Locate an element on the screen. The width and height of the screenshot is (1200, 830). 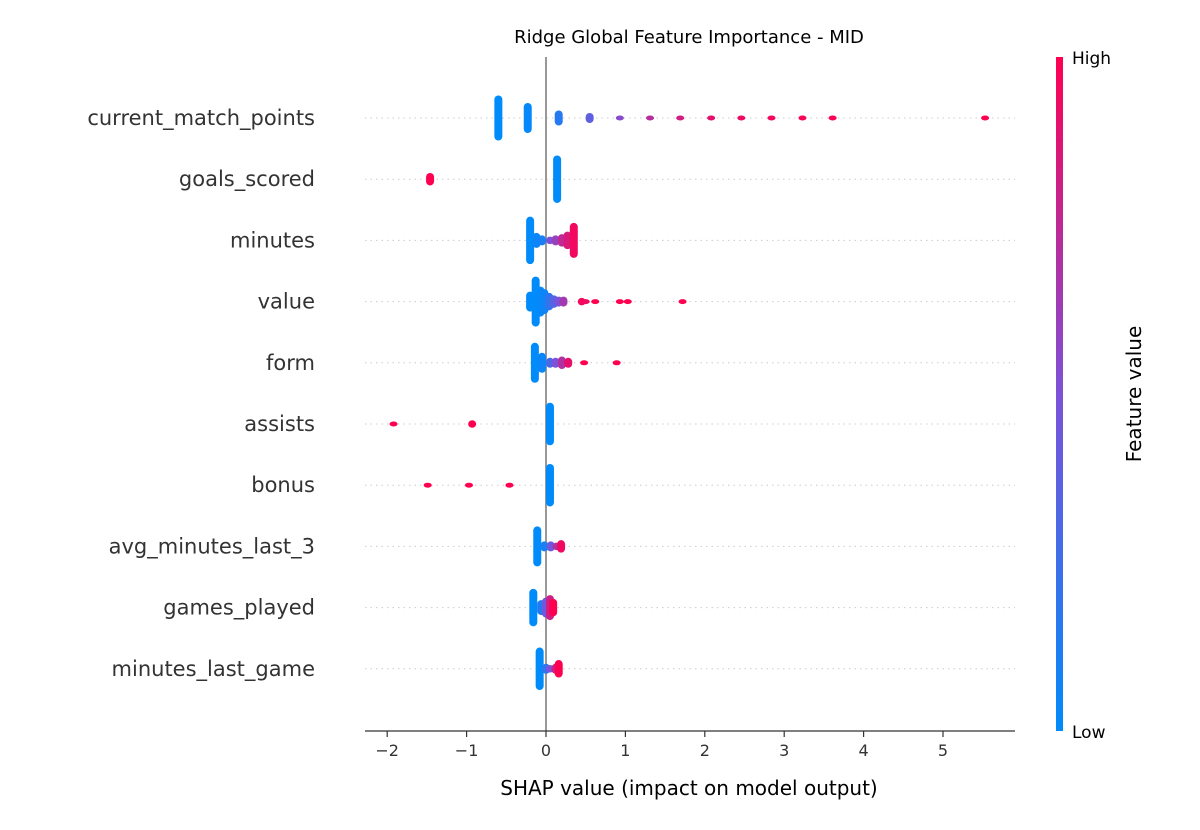
feature-label: value is located at coordinates (286, 302).